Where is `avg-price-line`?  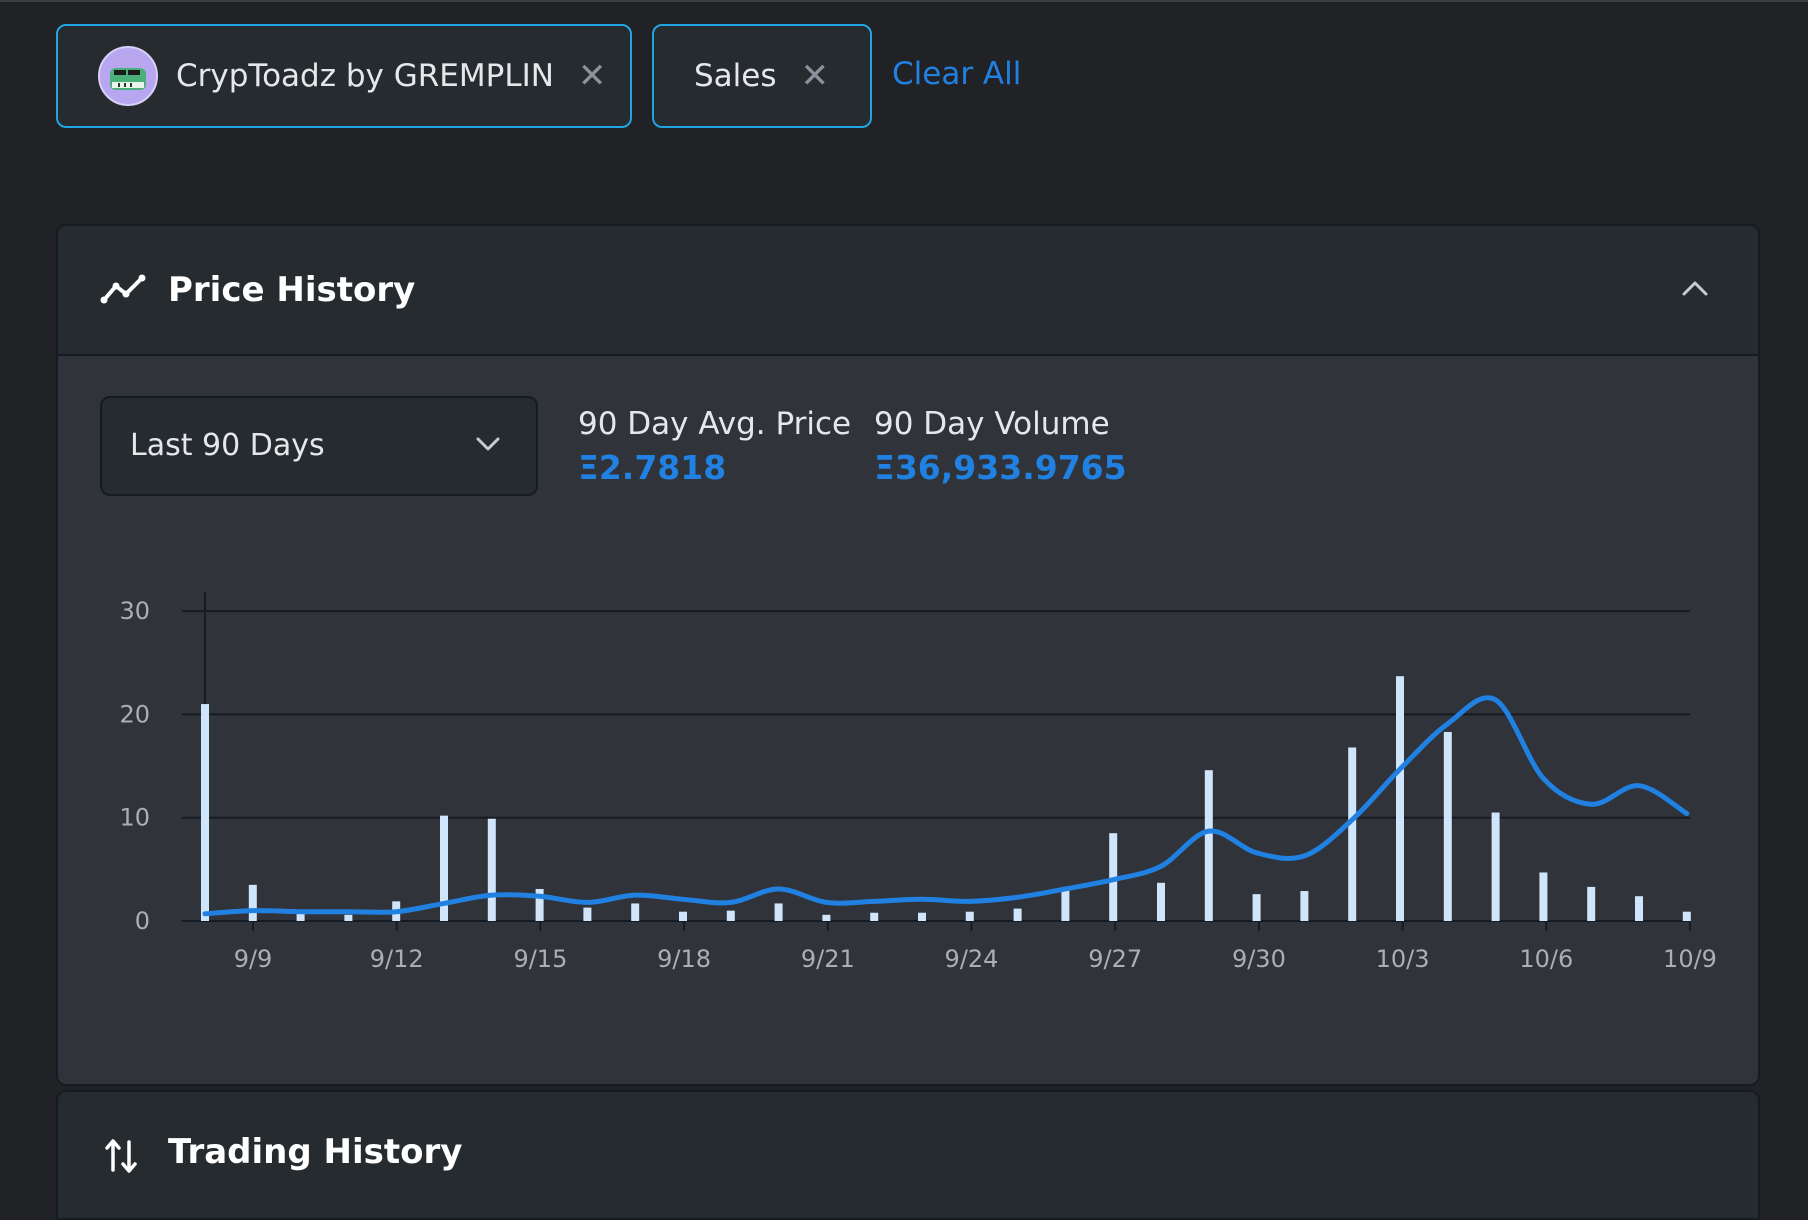 avg-price-line is located at coordinates (946, 806).